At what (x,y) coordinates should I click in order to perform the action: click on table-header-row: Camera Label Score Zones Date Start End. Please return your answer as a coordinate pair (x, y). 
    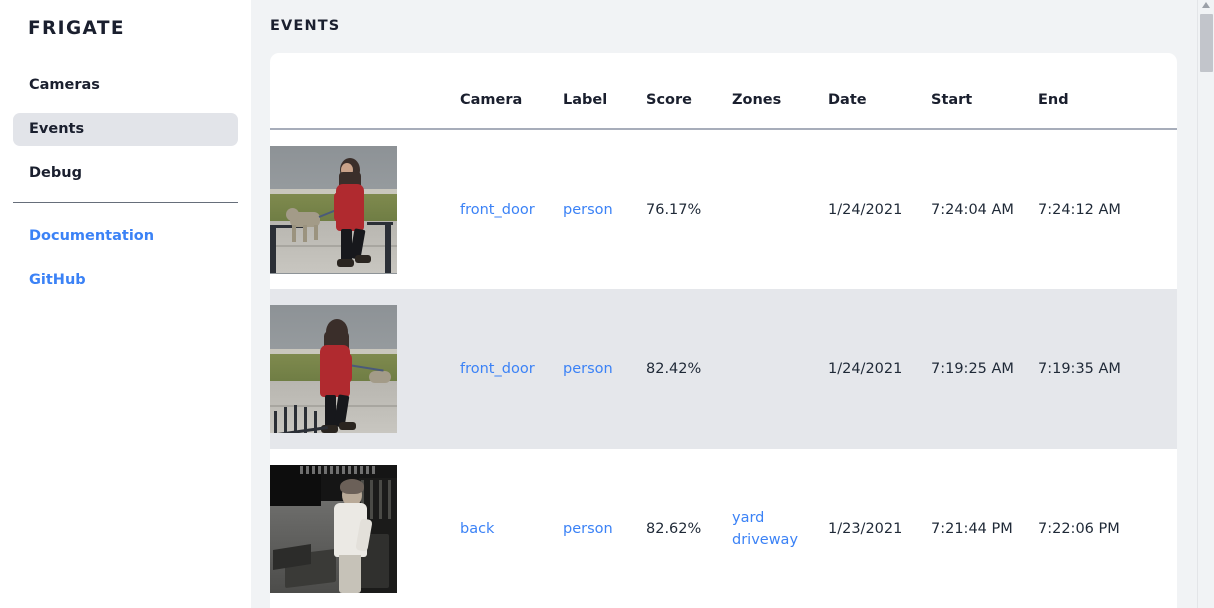
    Looking at the image, I should click on (723, 91).